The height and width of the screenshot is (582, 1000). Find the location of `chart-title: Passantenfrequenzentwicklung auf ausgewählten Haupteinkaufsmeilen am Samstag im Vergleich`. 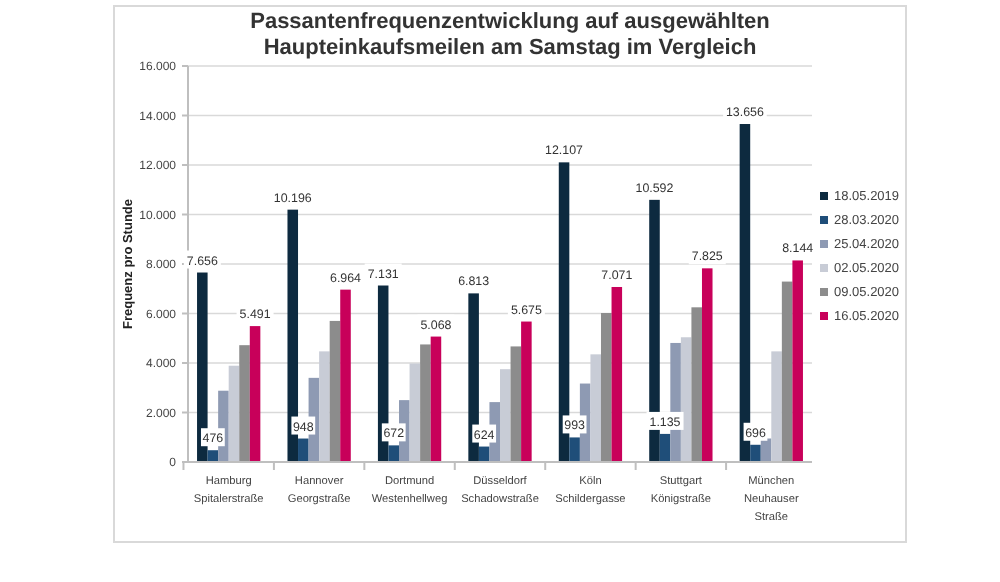

chart-title: Passantenfrequenzentwicklung auf ausgewählten Haupteinkaufsmeilen am Samstag im Vergleich is located at coordinates (510, 35).